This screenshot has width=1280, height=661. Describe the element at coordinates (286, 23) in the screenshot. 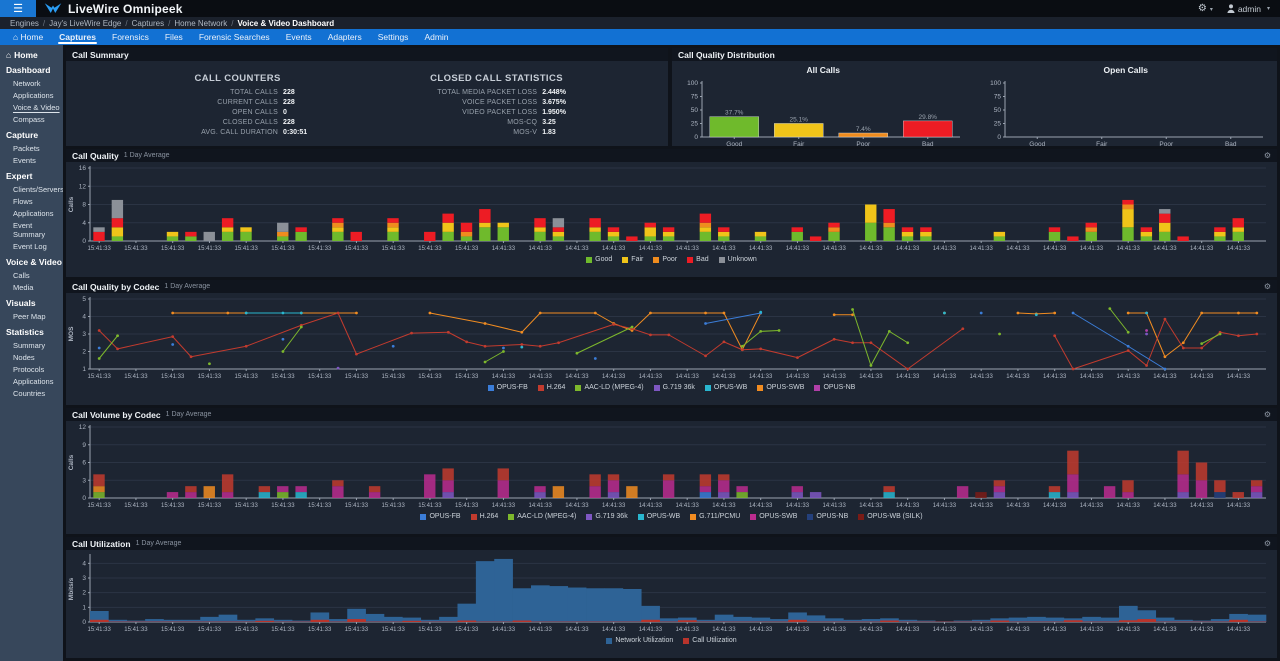

I see `breadcrumb-item: Voice & Video Dashboard` at that location.